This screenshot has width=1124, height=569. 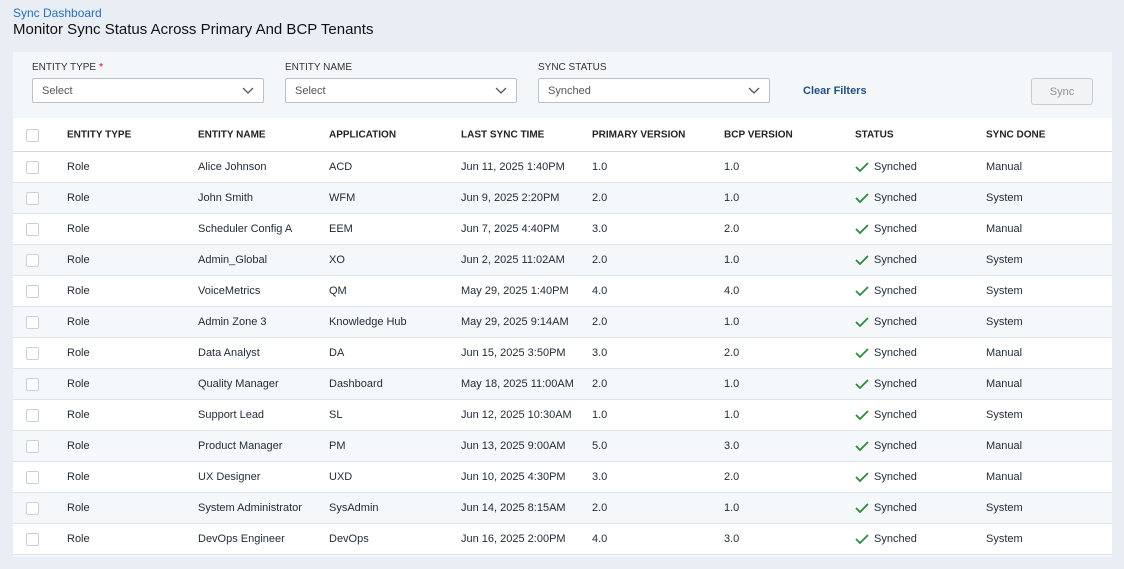 What do you see at coordinates (232, 322) in the screenshot?
I see `cell-text: Admin Zone 3` at bounding box center [232, 322].